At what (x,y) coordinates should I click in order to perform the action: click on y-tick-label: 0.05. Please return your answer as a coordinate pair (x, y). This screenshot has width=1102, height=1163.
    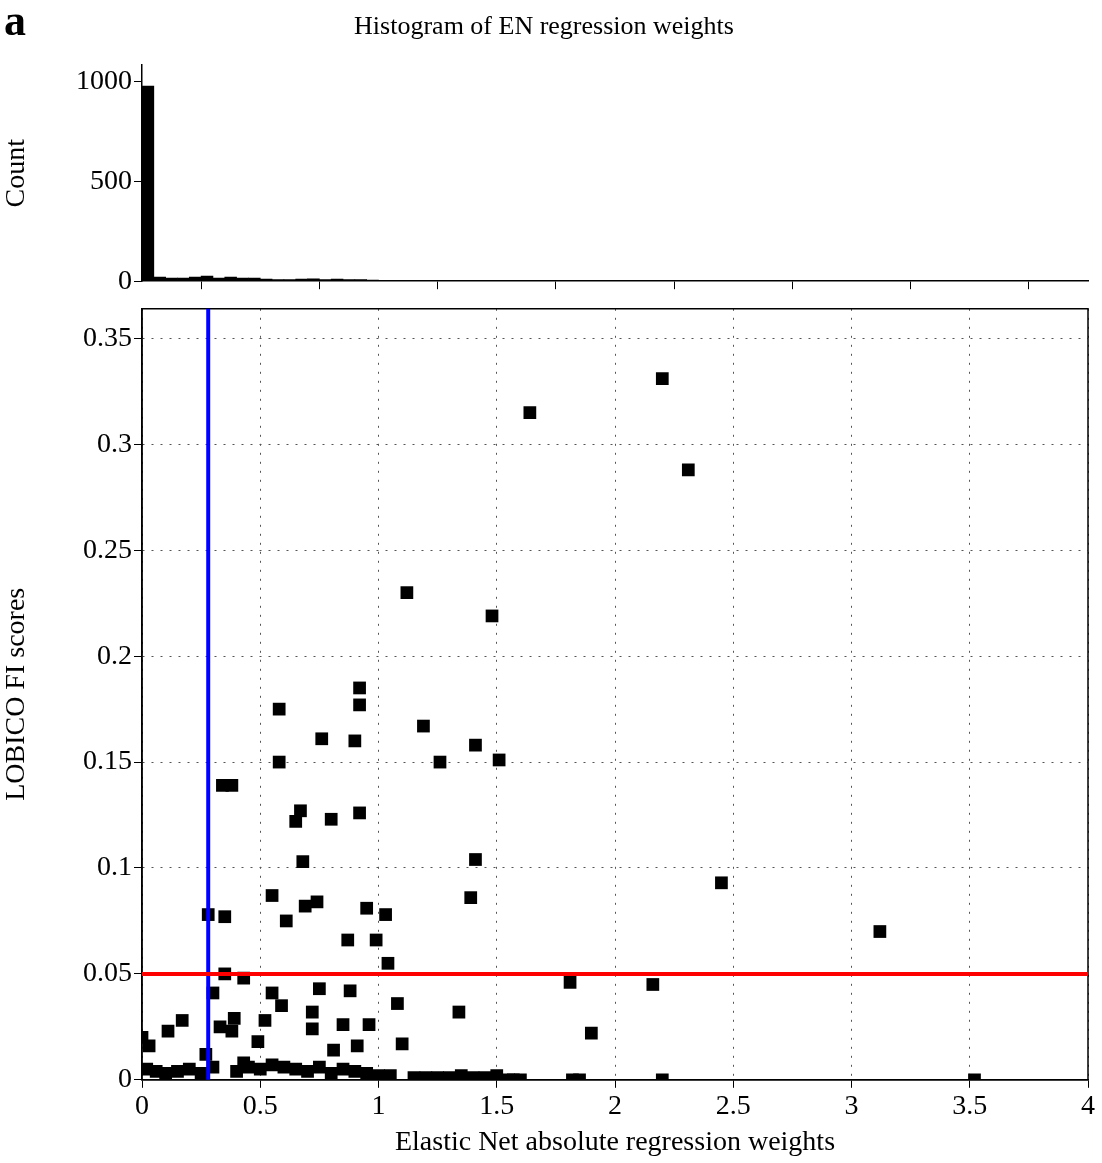
    Looking at the image, I should click on (107, 972).